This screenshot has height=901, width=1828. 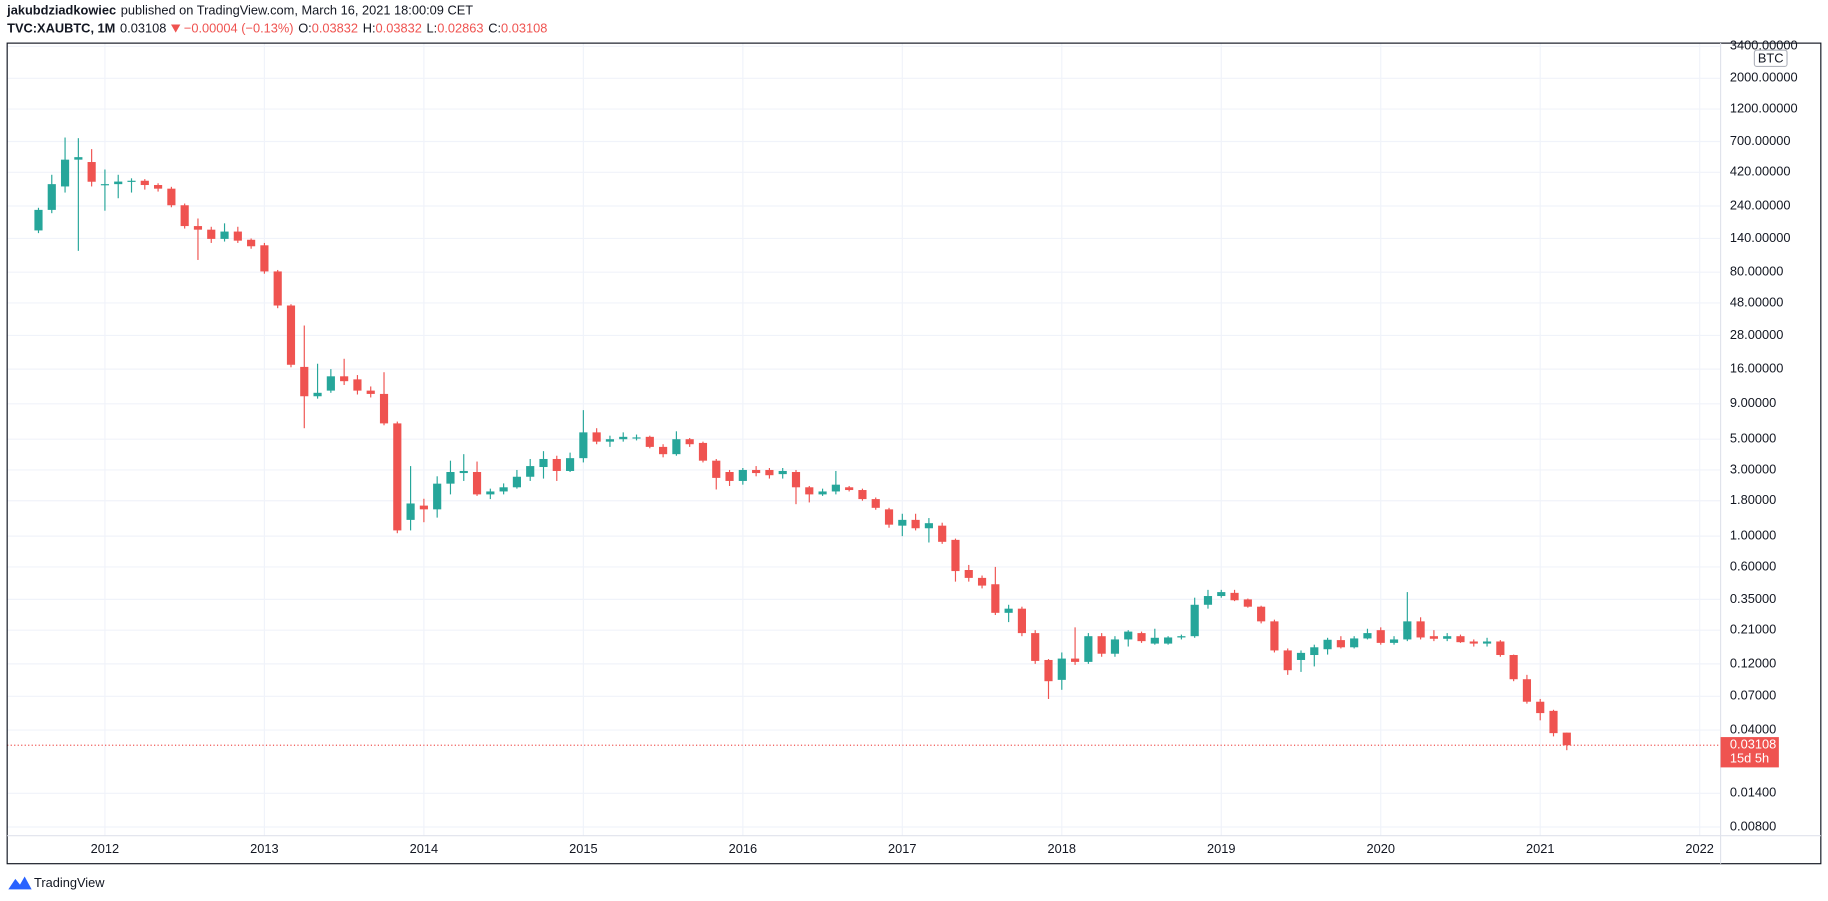 What do you see at coordinates (1756, 368) in the screenshot?
I see `y-tick-label: 16.00000` at bounding box center [1756, 368].